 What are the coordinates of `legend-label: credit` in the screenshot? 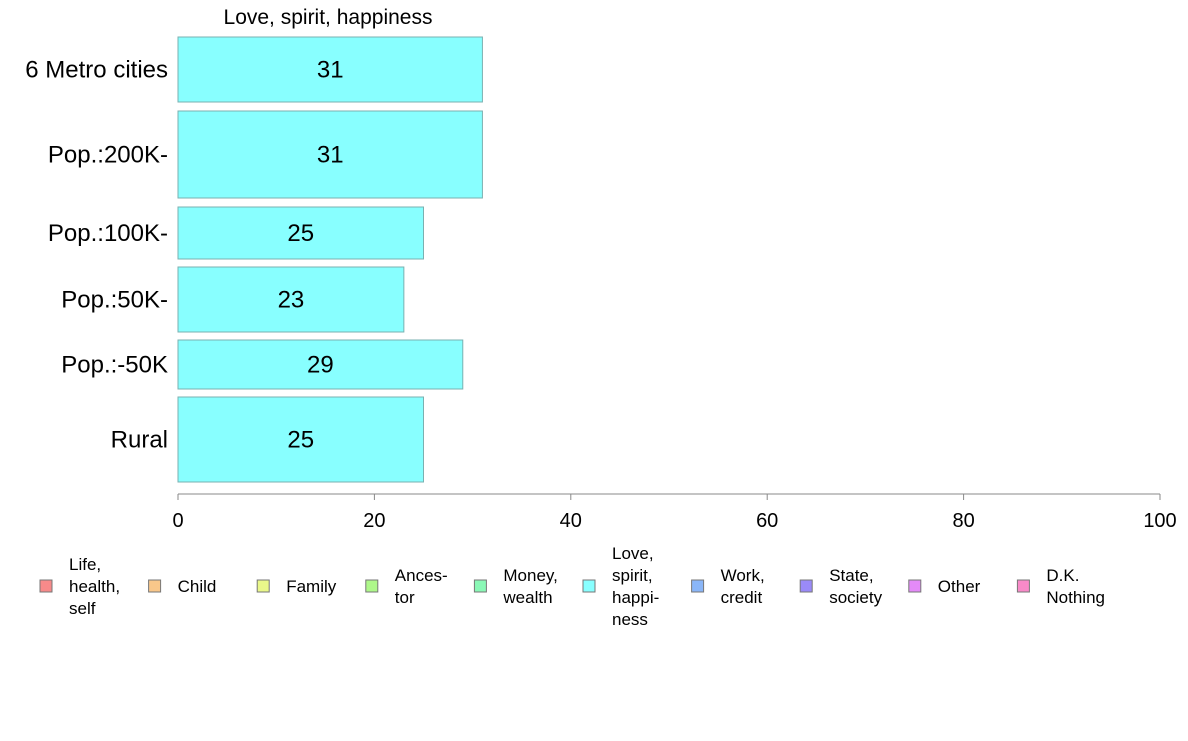 It's located at (742, 597).